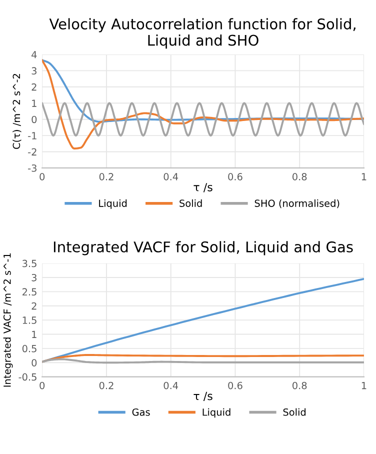 This screenshot has height=454, width=376. Describe the element at coordinates (203, 248) in the screenshot. I see `chart-title: Integrated VACF for Solid, Liquid and Gas` at that location.